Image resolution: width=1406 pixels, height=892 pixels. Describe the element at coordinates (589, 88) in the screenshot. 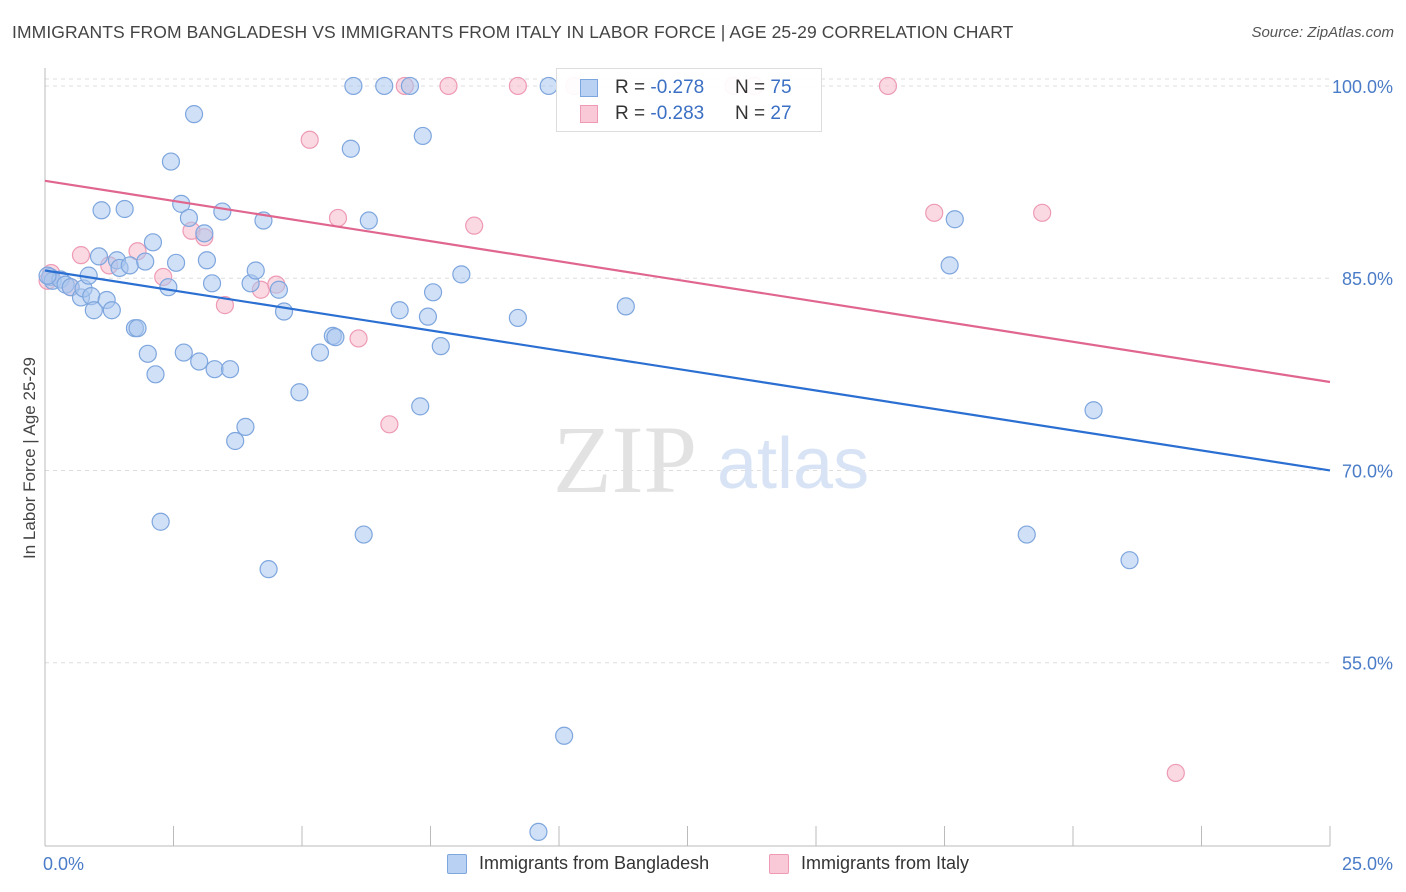

I see `legend-swatch-blue` at that location.